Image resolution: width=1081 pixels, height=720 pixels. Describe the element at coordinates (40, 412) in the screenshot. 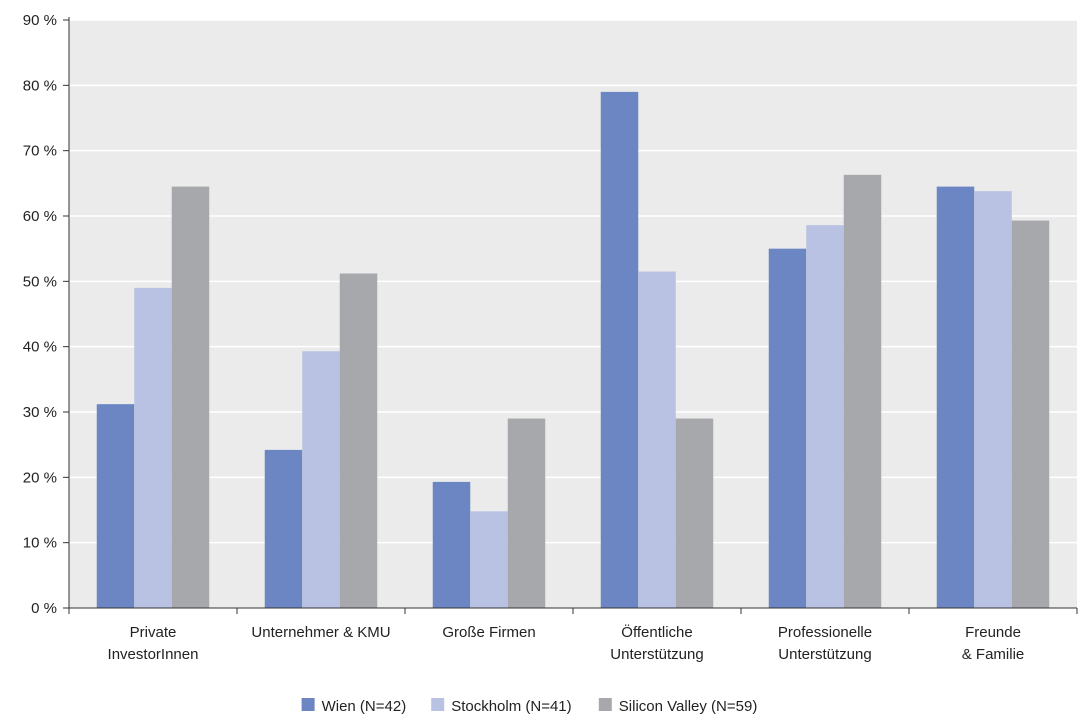

I see `y-tick-label: 30 %` at that location.